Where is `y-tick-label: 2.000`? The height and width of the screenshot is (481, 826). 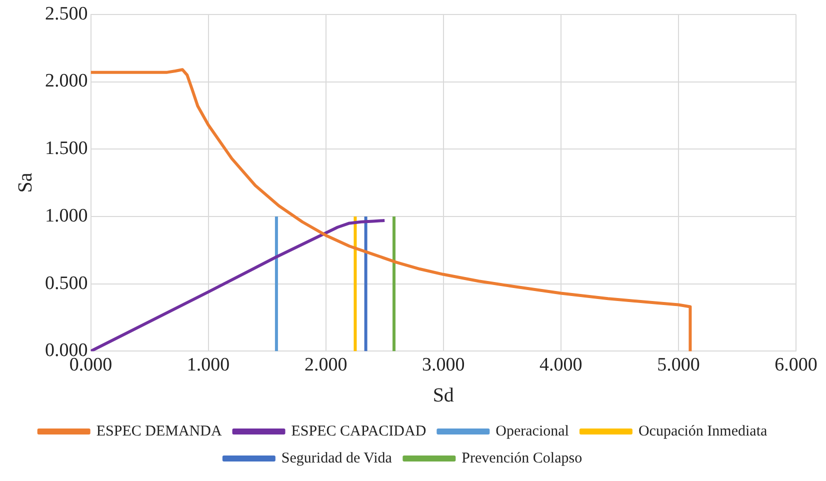 y-tick-label: 2.000 is located at coordinates (66, 81).